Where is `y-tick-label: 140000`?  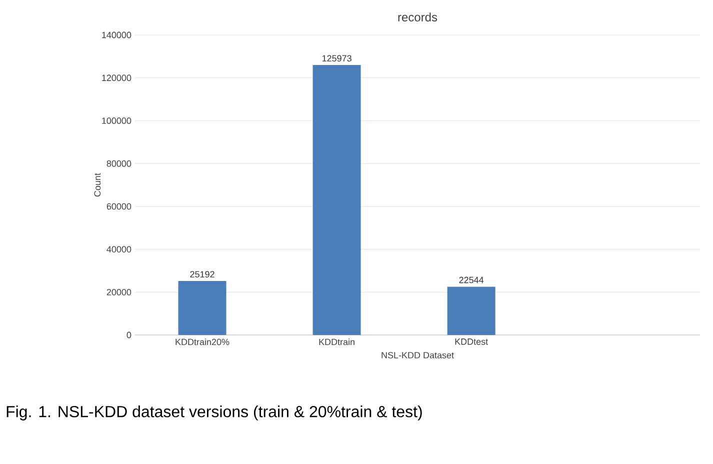
y-tick-label: 140000 is located at coordinates (117, 35).